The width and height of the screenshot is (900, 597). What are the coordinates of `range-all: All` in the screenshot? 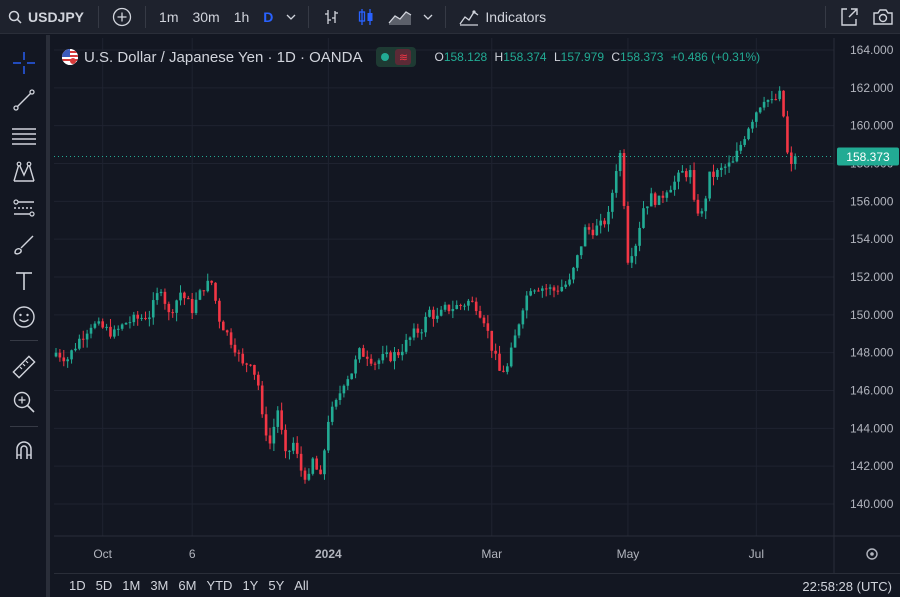 It's located at (301, 585).